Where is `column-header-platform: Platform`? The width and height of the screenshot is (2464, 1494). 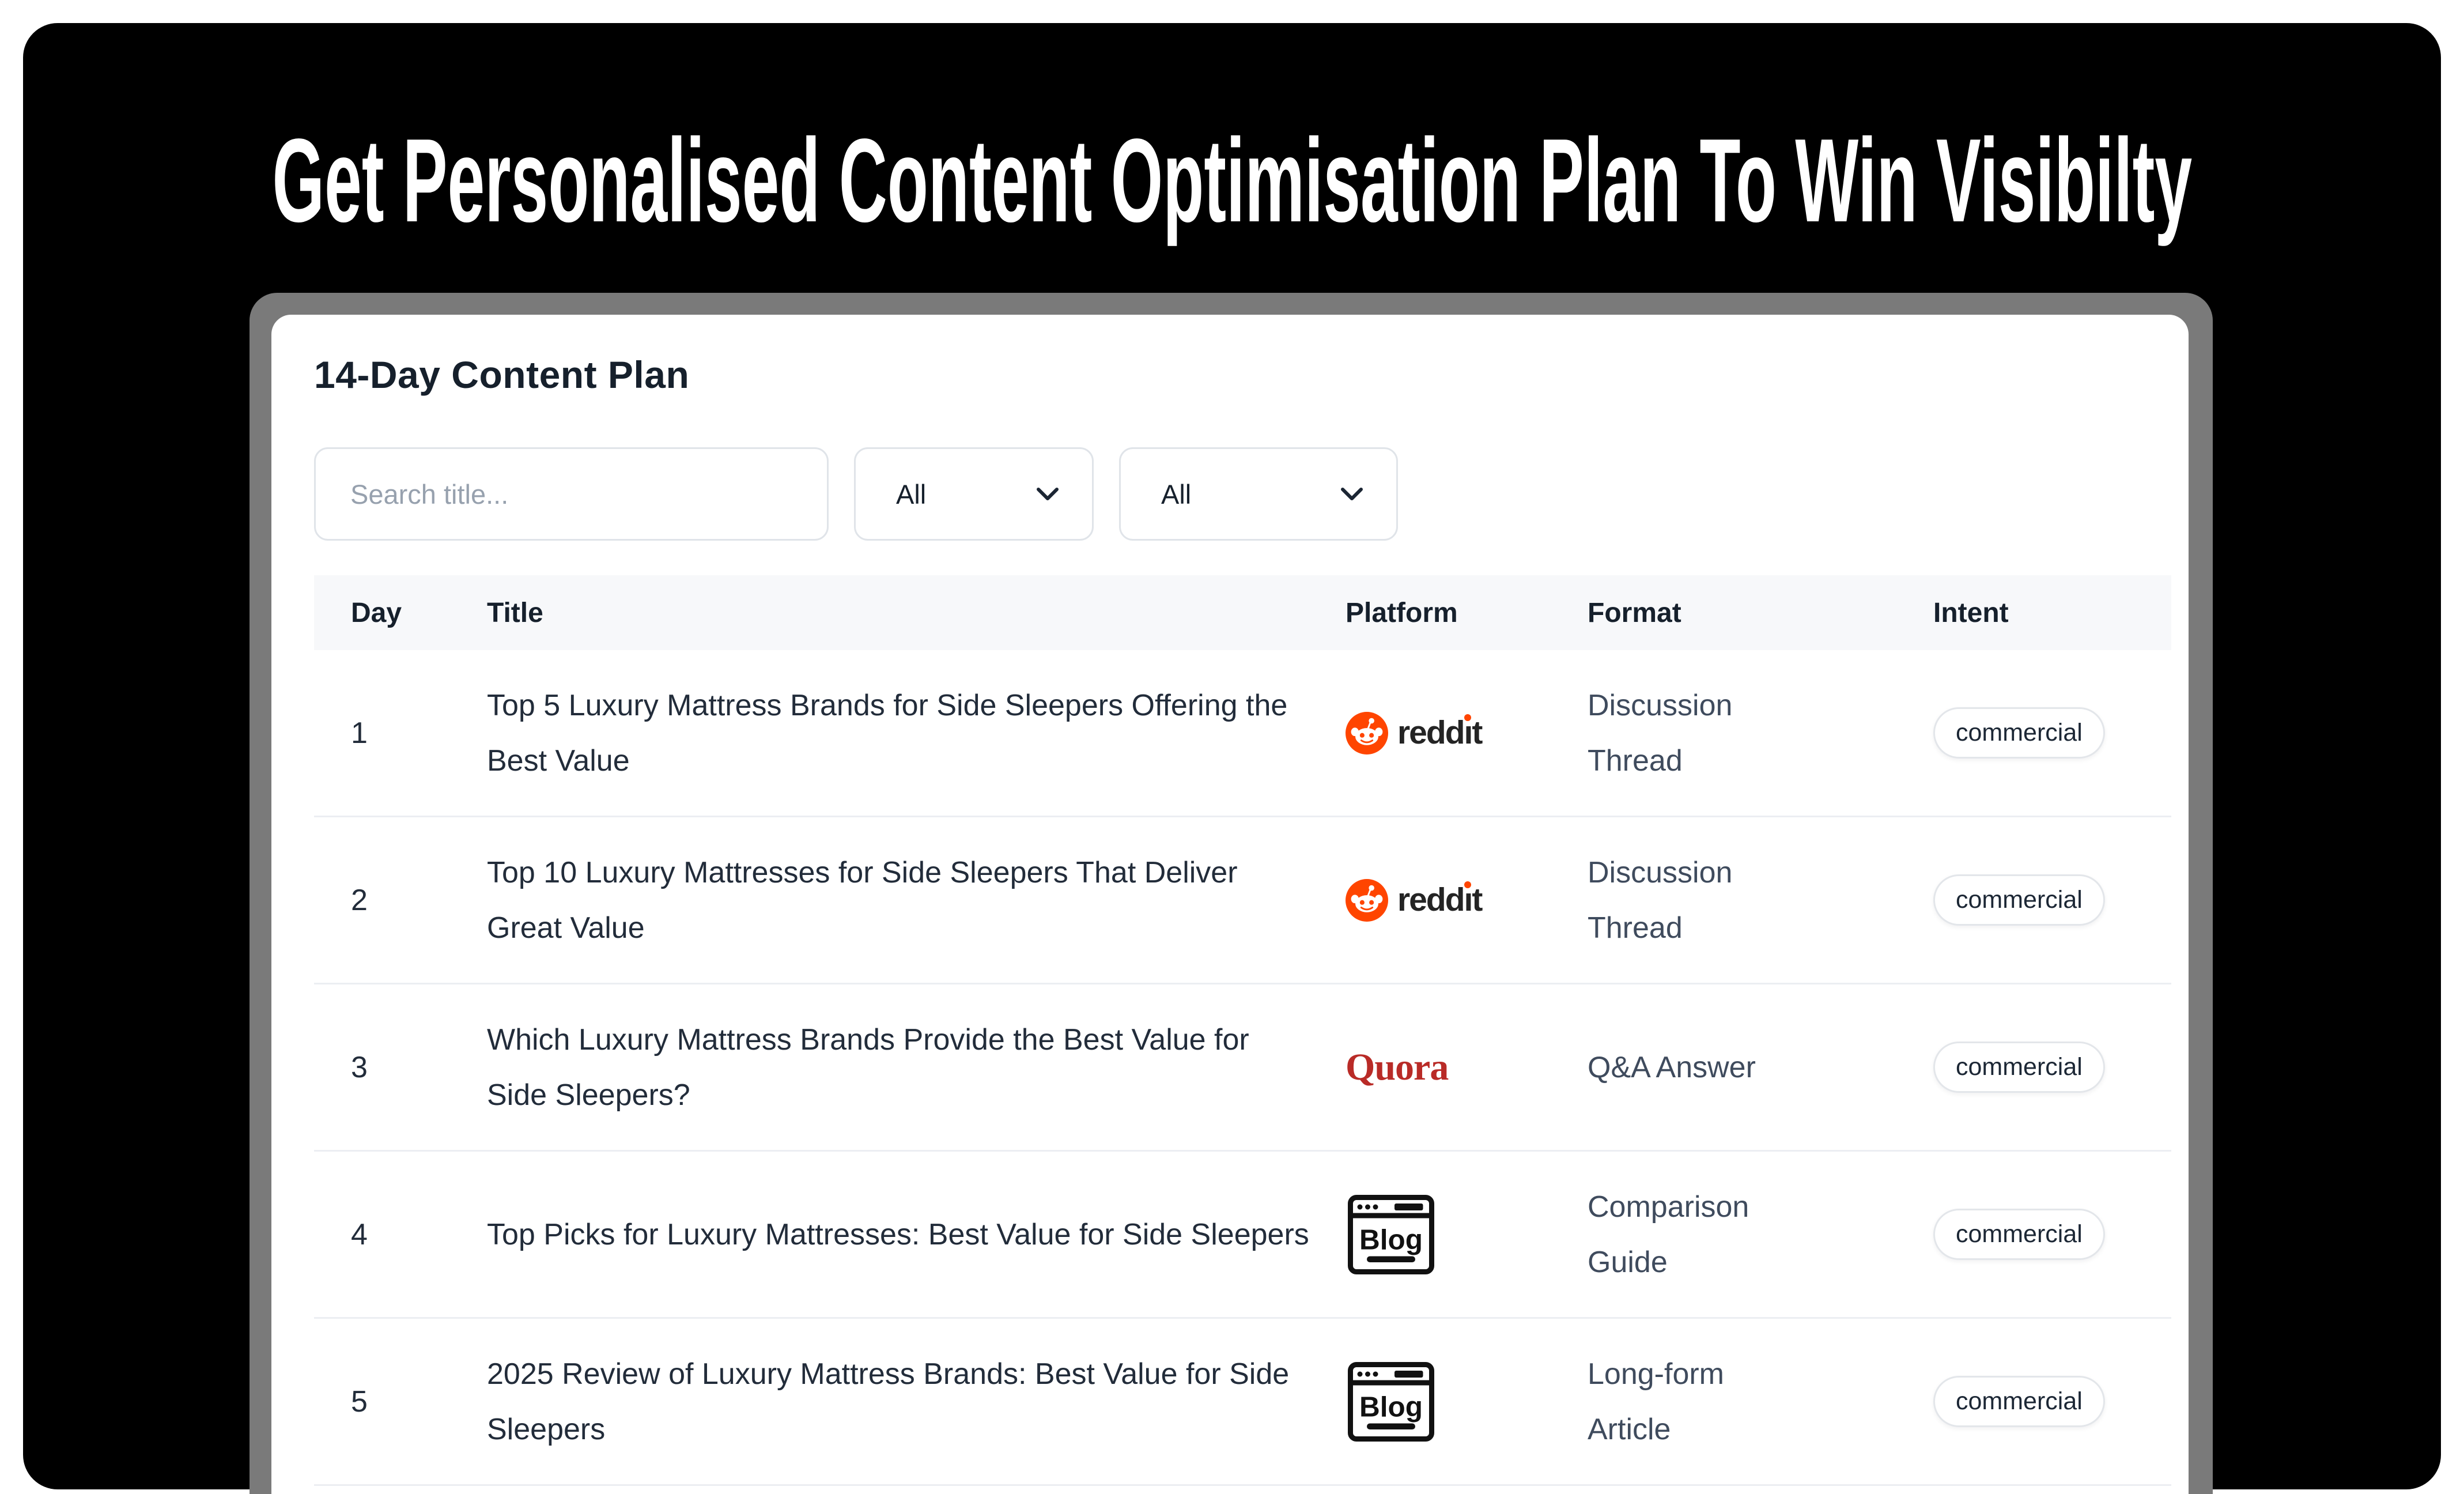
column-header-platform: Platform is located at coordinates (1402, 612).